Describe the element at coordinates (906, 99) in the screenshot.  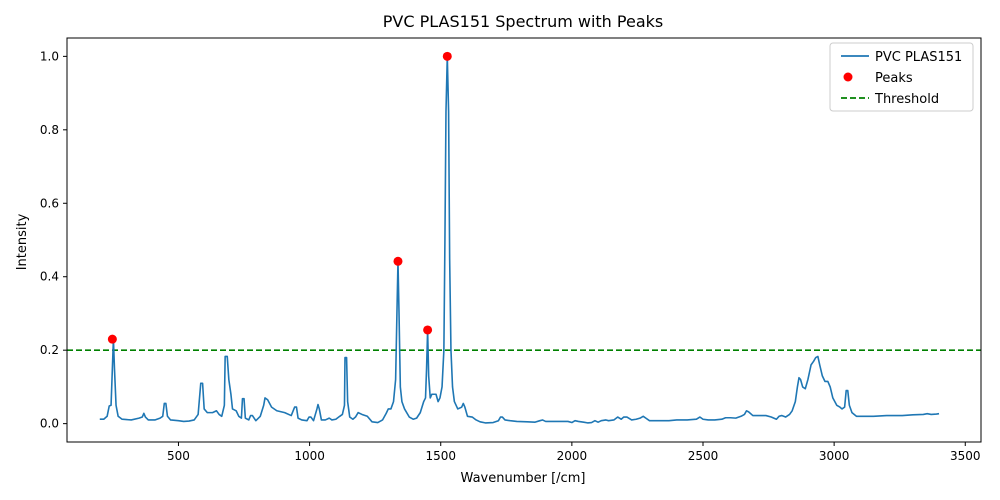
I see `legend-label-threshold: Threshold` at that location.